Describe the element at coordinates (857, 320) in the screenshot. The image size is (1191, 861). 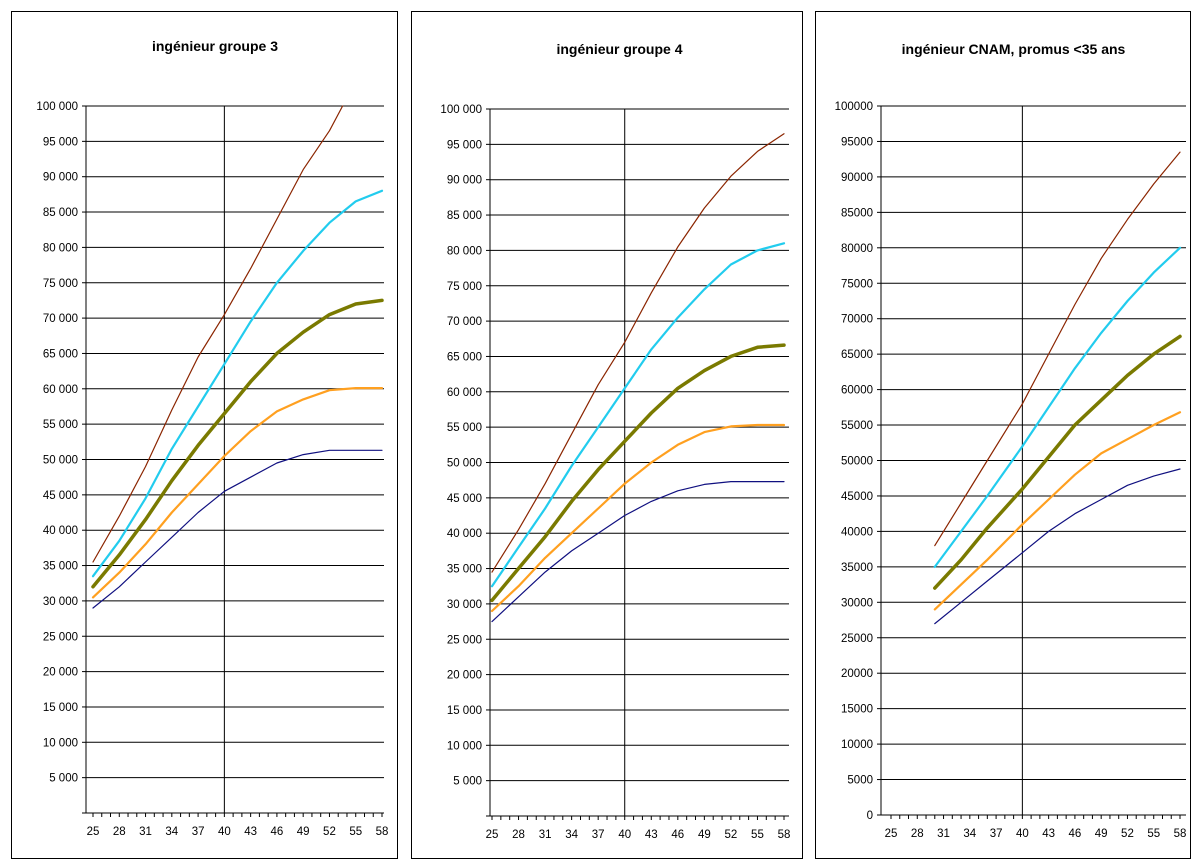
I see `y-tick-label: 70000` at that location.